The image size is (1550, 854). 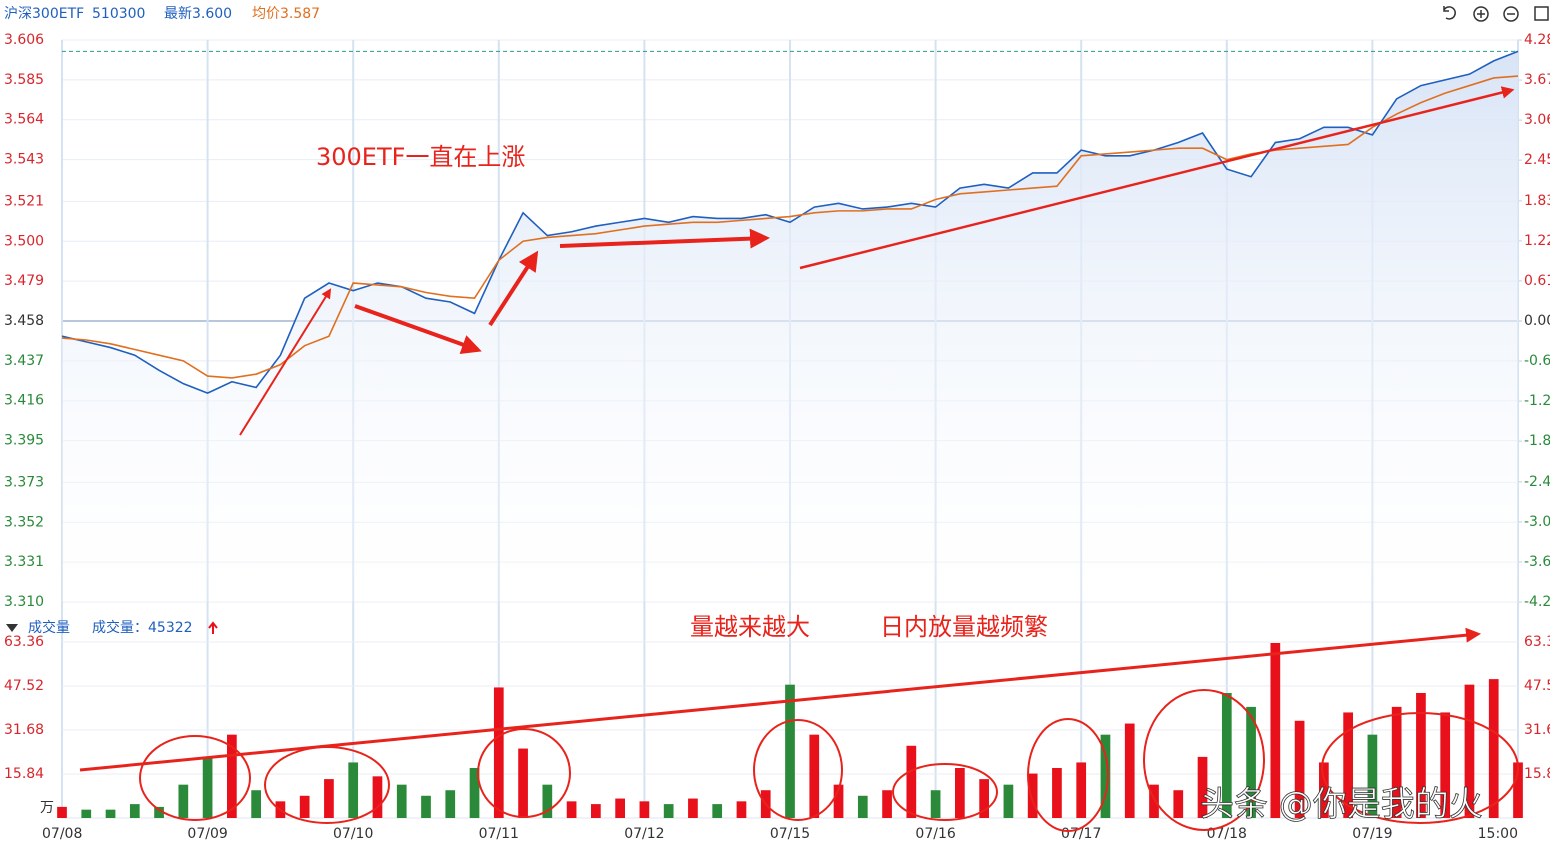 What do you see at coordinates (24, 401) in the screenshot?
I see `y-tick-label: 3.416` at bounding box center [24, 401].